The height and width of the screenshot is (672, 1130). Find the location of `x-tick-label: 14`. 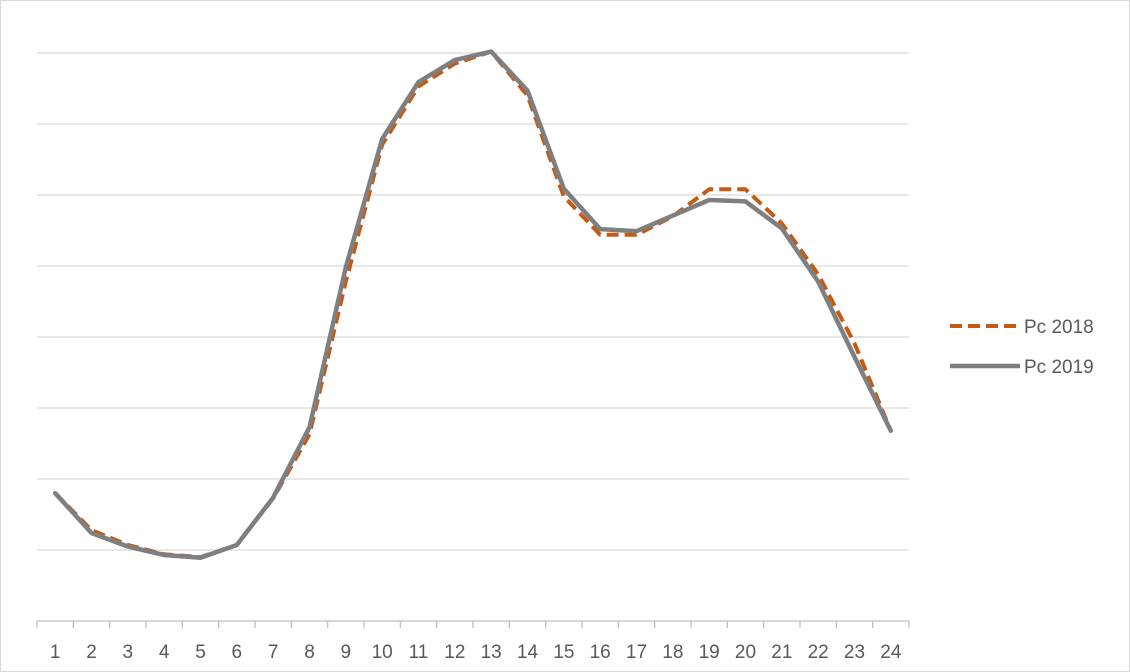

x-tick-label: 14 is located at coordinates (528, 652).